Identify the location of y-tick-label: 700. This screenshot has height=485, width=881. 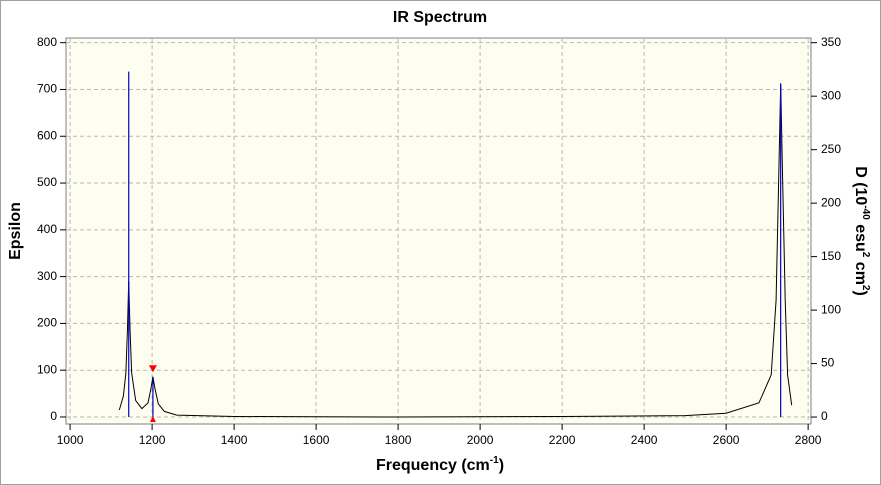
(47, 89).